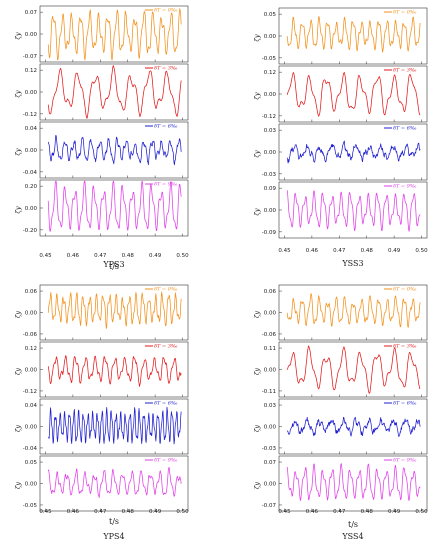 This screenshot has height=550, width=443. I want to click on x-tick-label: 0.49, so click(394, 251).